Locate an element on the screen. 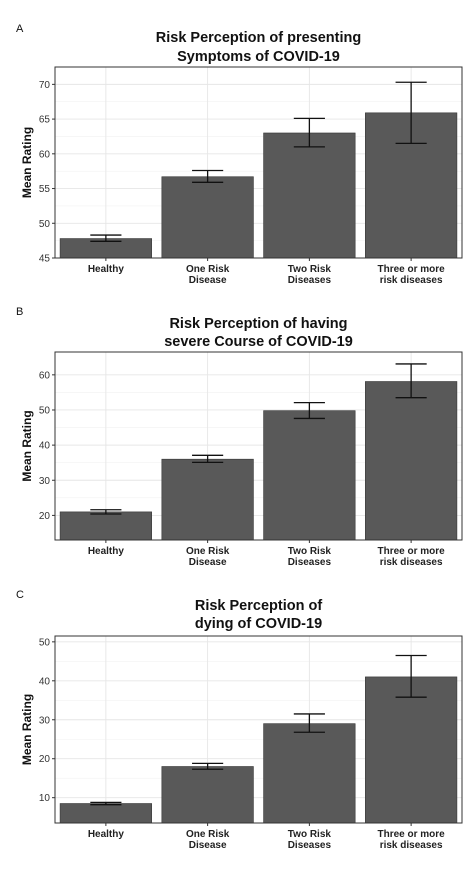 Image resolution: width=474 pixels, height=869 pixels. y-tick-label: 10 is located at coordinates (45, 798).